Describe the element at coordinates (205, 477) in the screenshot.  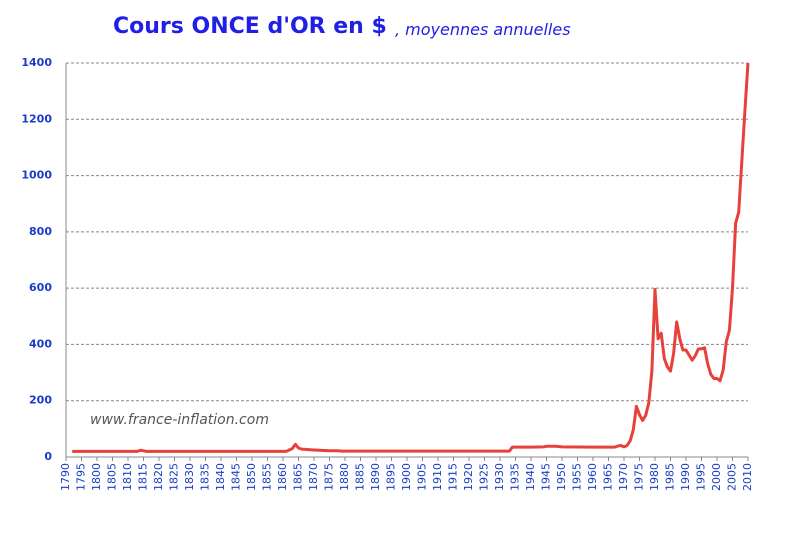
I see `x-tick-label: 1835` at that location.